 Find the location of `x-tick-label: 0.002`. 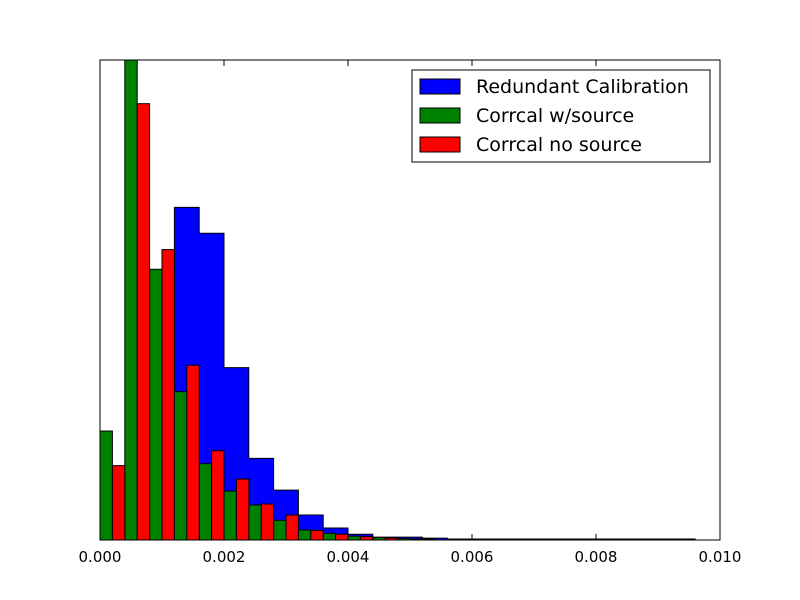

x-tick-label: 0.002 is located at coordinates (224, 557).